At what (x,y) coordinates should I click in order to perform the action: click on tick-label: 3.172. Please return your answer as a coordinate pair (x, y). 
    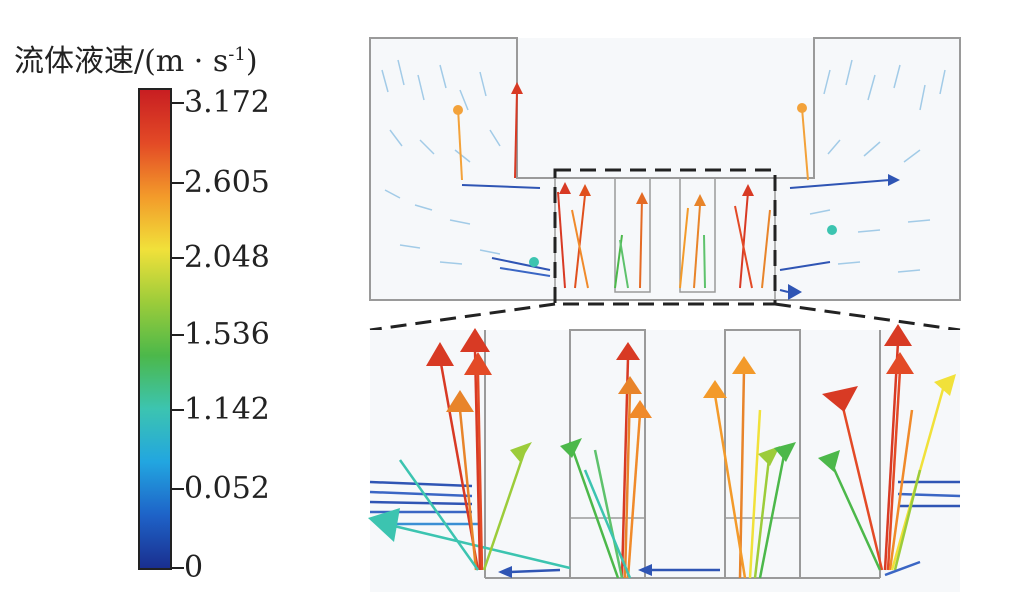
    Looking at the image, I should click on (227, 102).